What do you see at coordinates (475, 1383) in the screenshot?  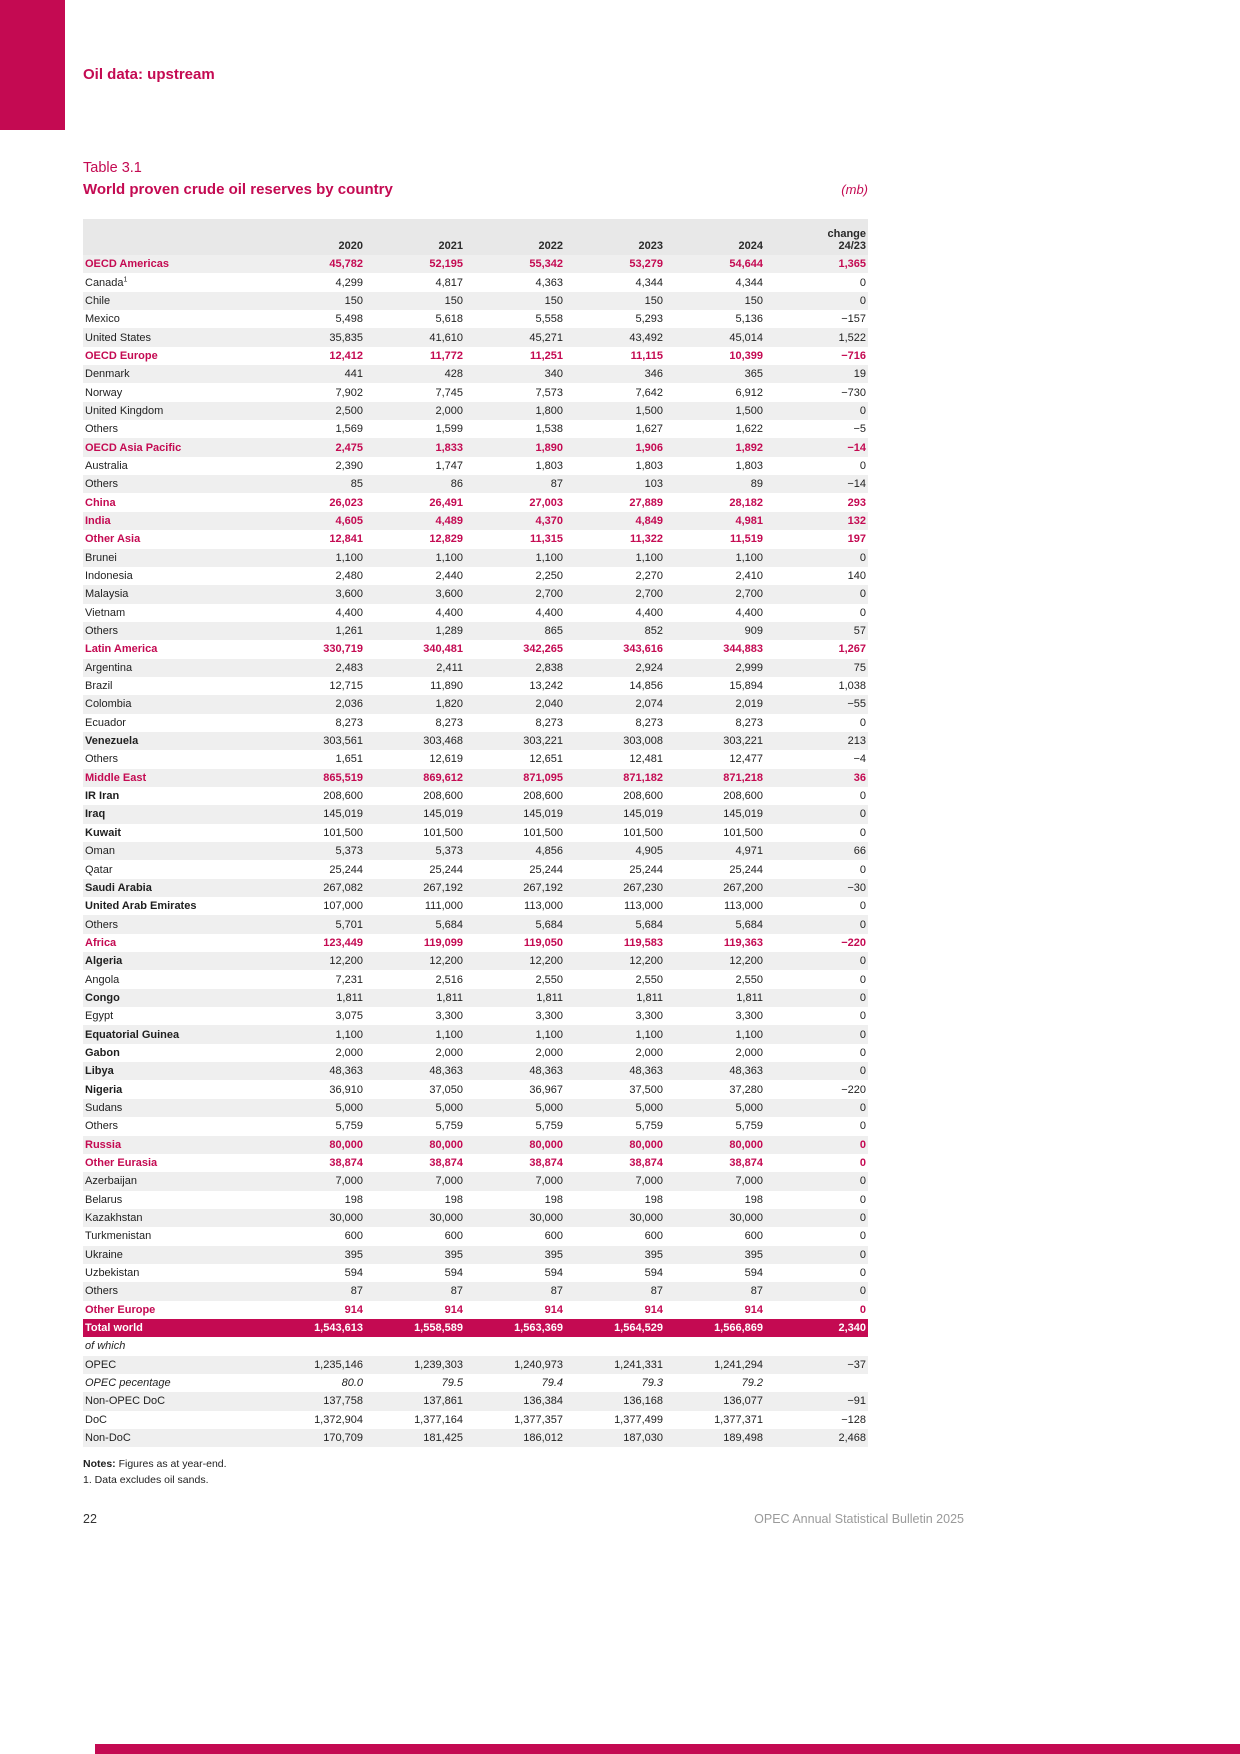 I see `table-row: OPEC pecentage 80.0 79.5 79.4 79.3 79.2` at bounding box center [475, 1383].